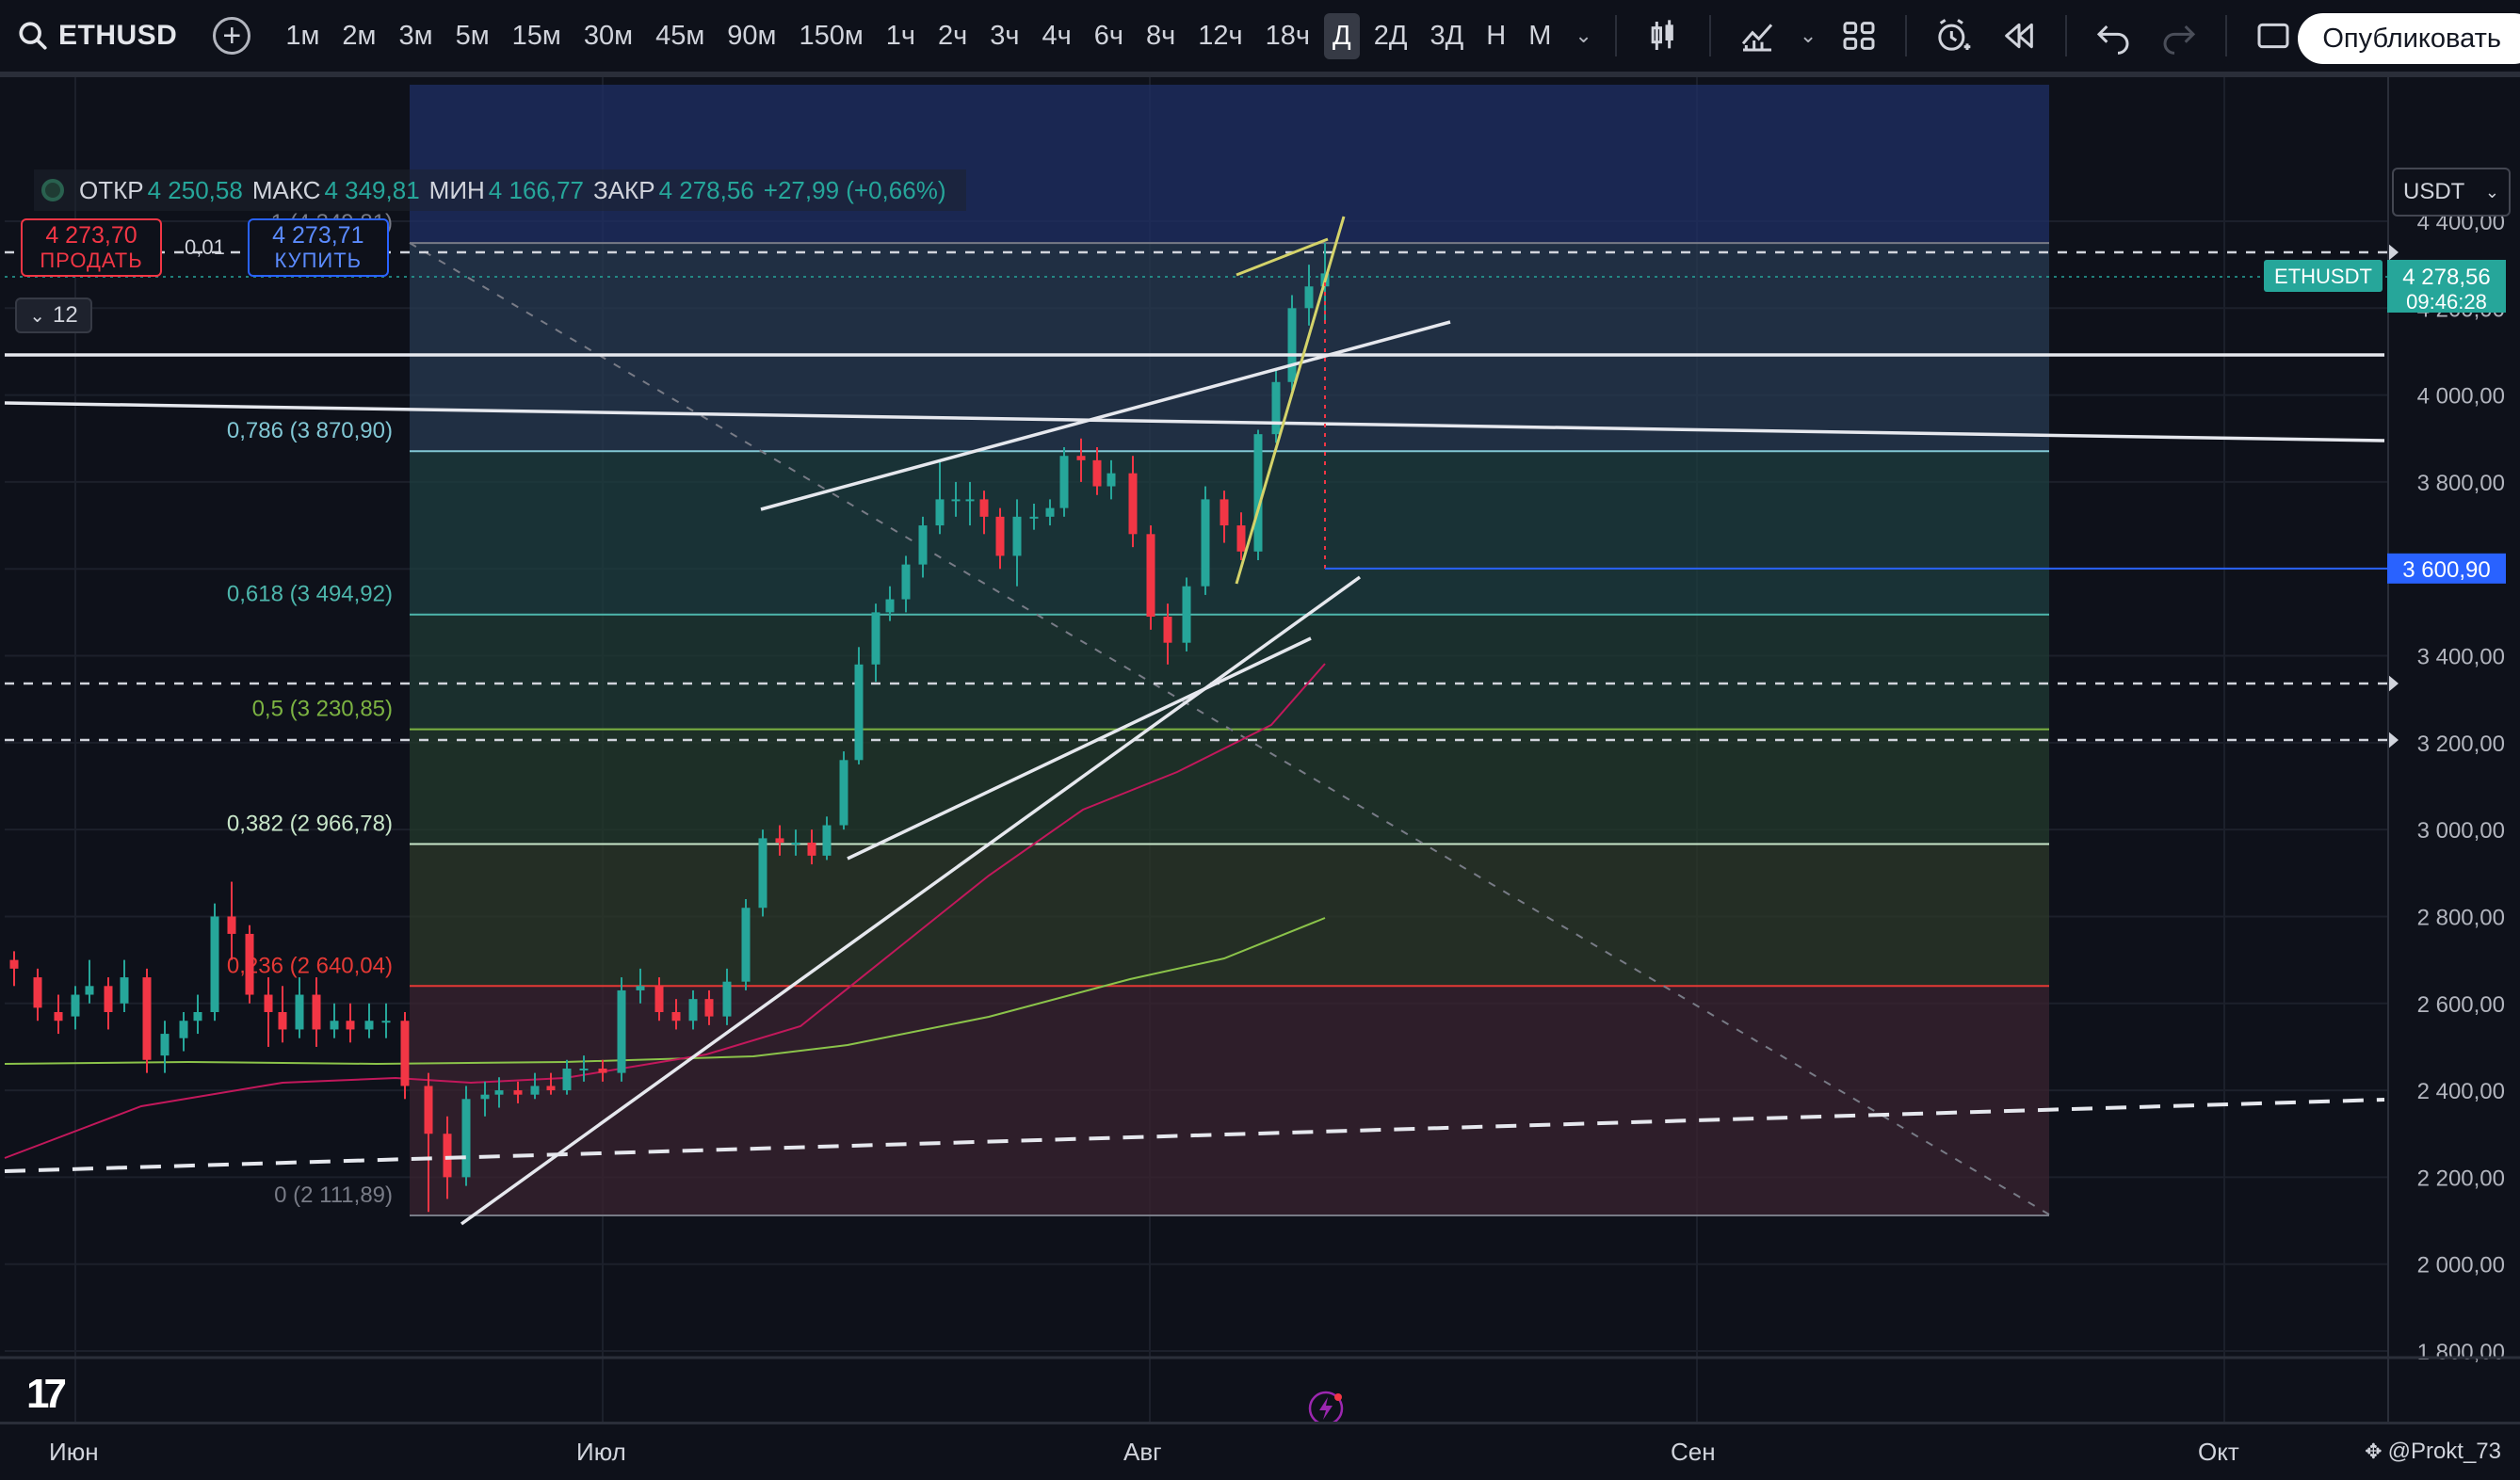 This screenshot has height=1480, width=2520. What do you see at coordinates (2409, 38) in the screenshot?
I see `publish-button: Опубликовать` at bounding box center [2409, 38].